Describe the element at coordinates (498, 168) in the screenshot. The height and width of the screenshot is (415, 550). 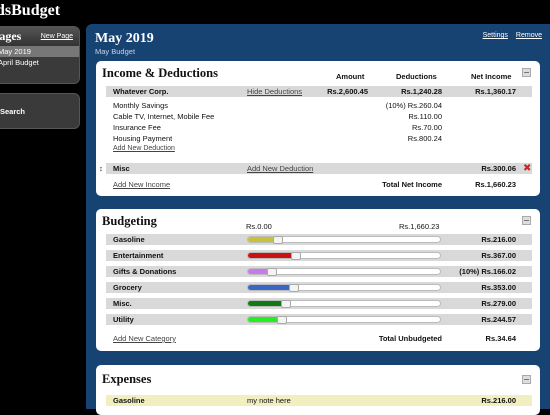
I see `misc-net: Rs.300.06` at that location.